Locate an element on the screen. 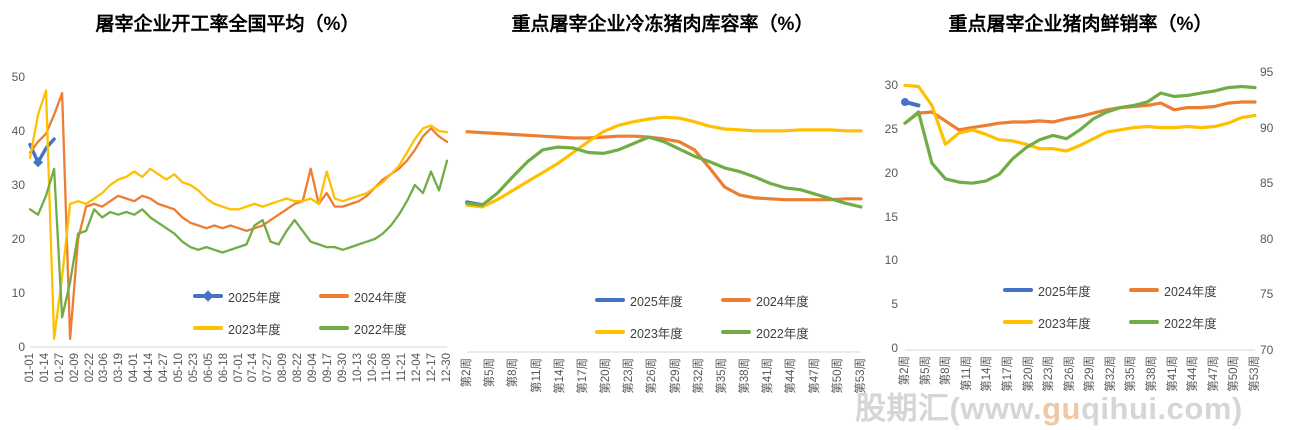 This screenshot has width=1291, height=430. x-tick-label: 第44周 is located at coordinates (791, 376).